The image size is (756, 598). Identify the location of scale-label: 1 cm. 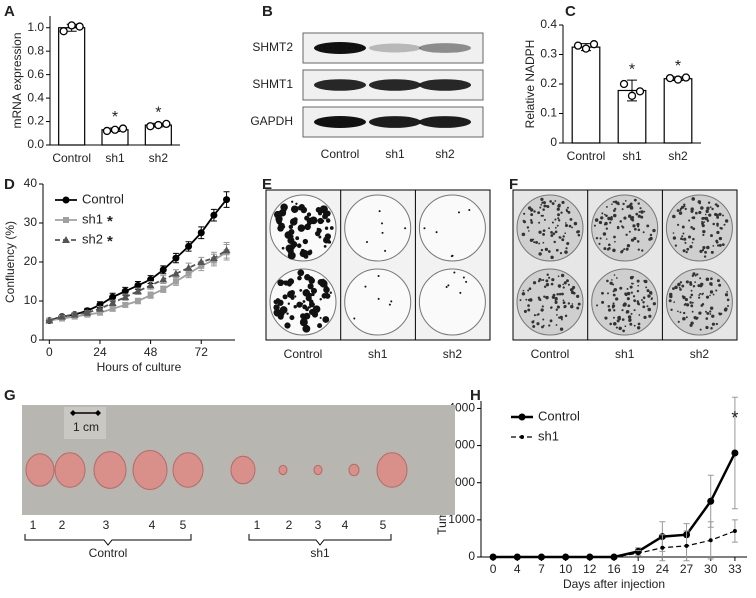
(86, 427).